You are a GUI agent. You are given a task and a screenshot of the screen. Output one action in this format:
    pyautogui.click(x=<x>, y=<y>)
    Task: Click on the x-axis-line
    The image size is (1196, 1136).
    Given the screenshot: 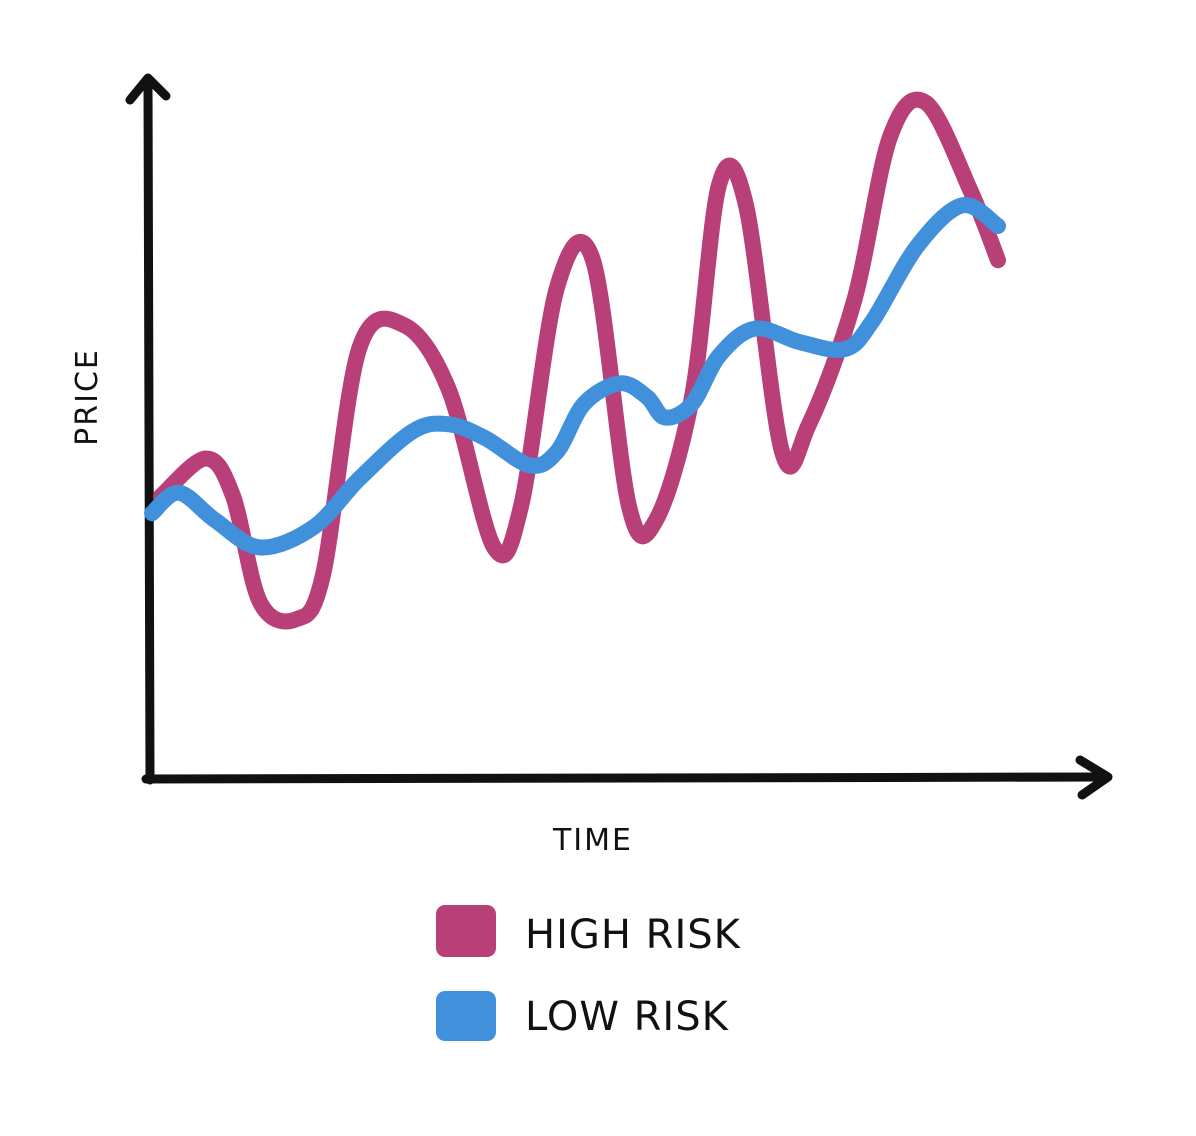 What is the action you would take?
    pyautogui.click(x=626, y=778)
    